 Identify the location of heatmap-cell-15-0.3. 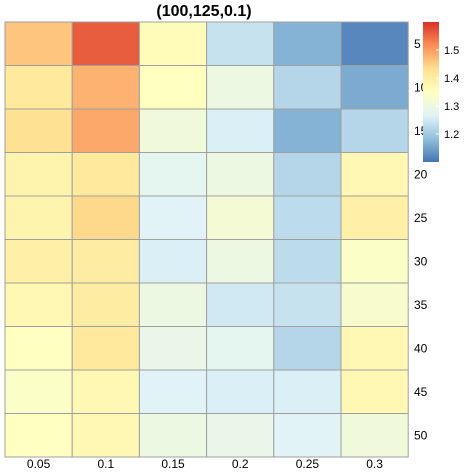
(374, 130).